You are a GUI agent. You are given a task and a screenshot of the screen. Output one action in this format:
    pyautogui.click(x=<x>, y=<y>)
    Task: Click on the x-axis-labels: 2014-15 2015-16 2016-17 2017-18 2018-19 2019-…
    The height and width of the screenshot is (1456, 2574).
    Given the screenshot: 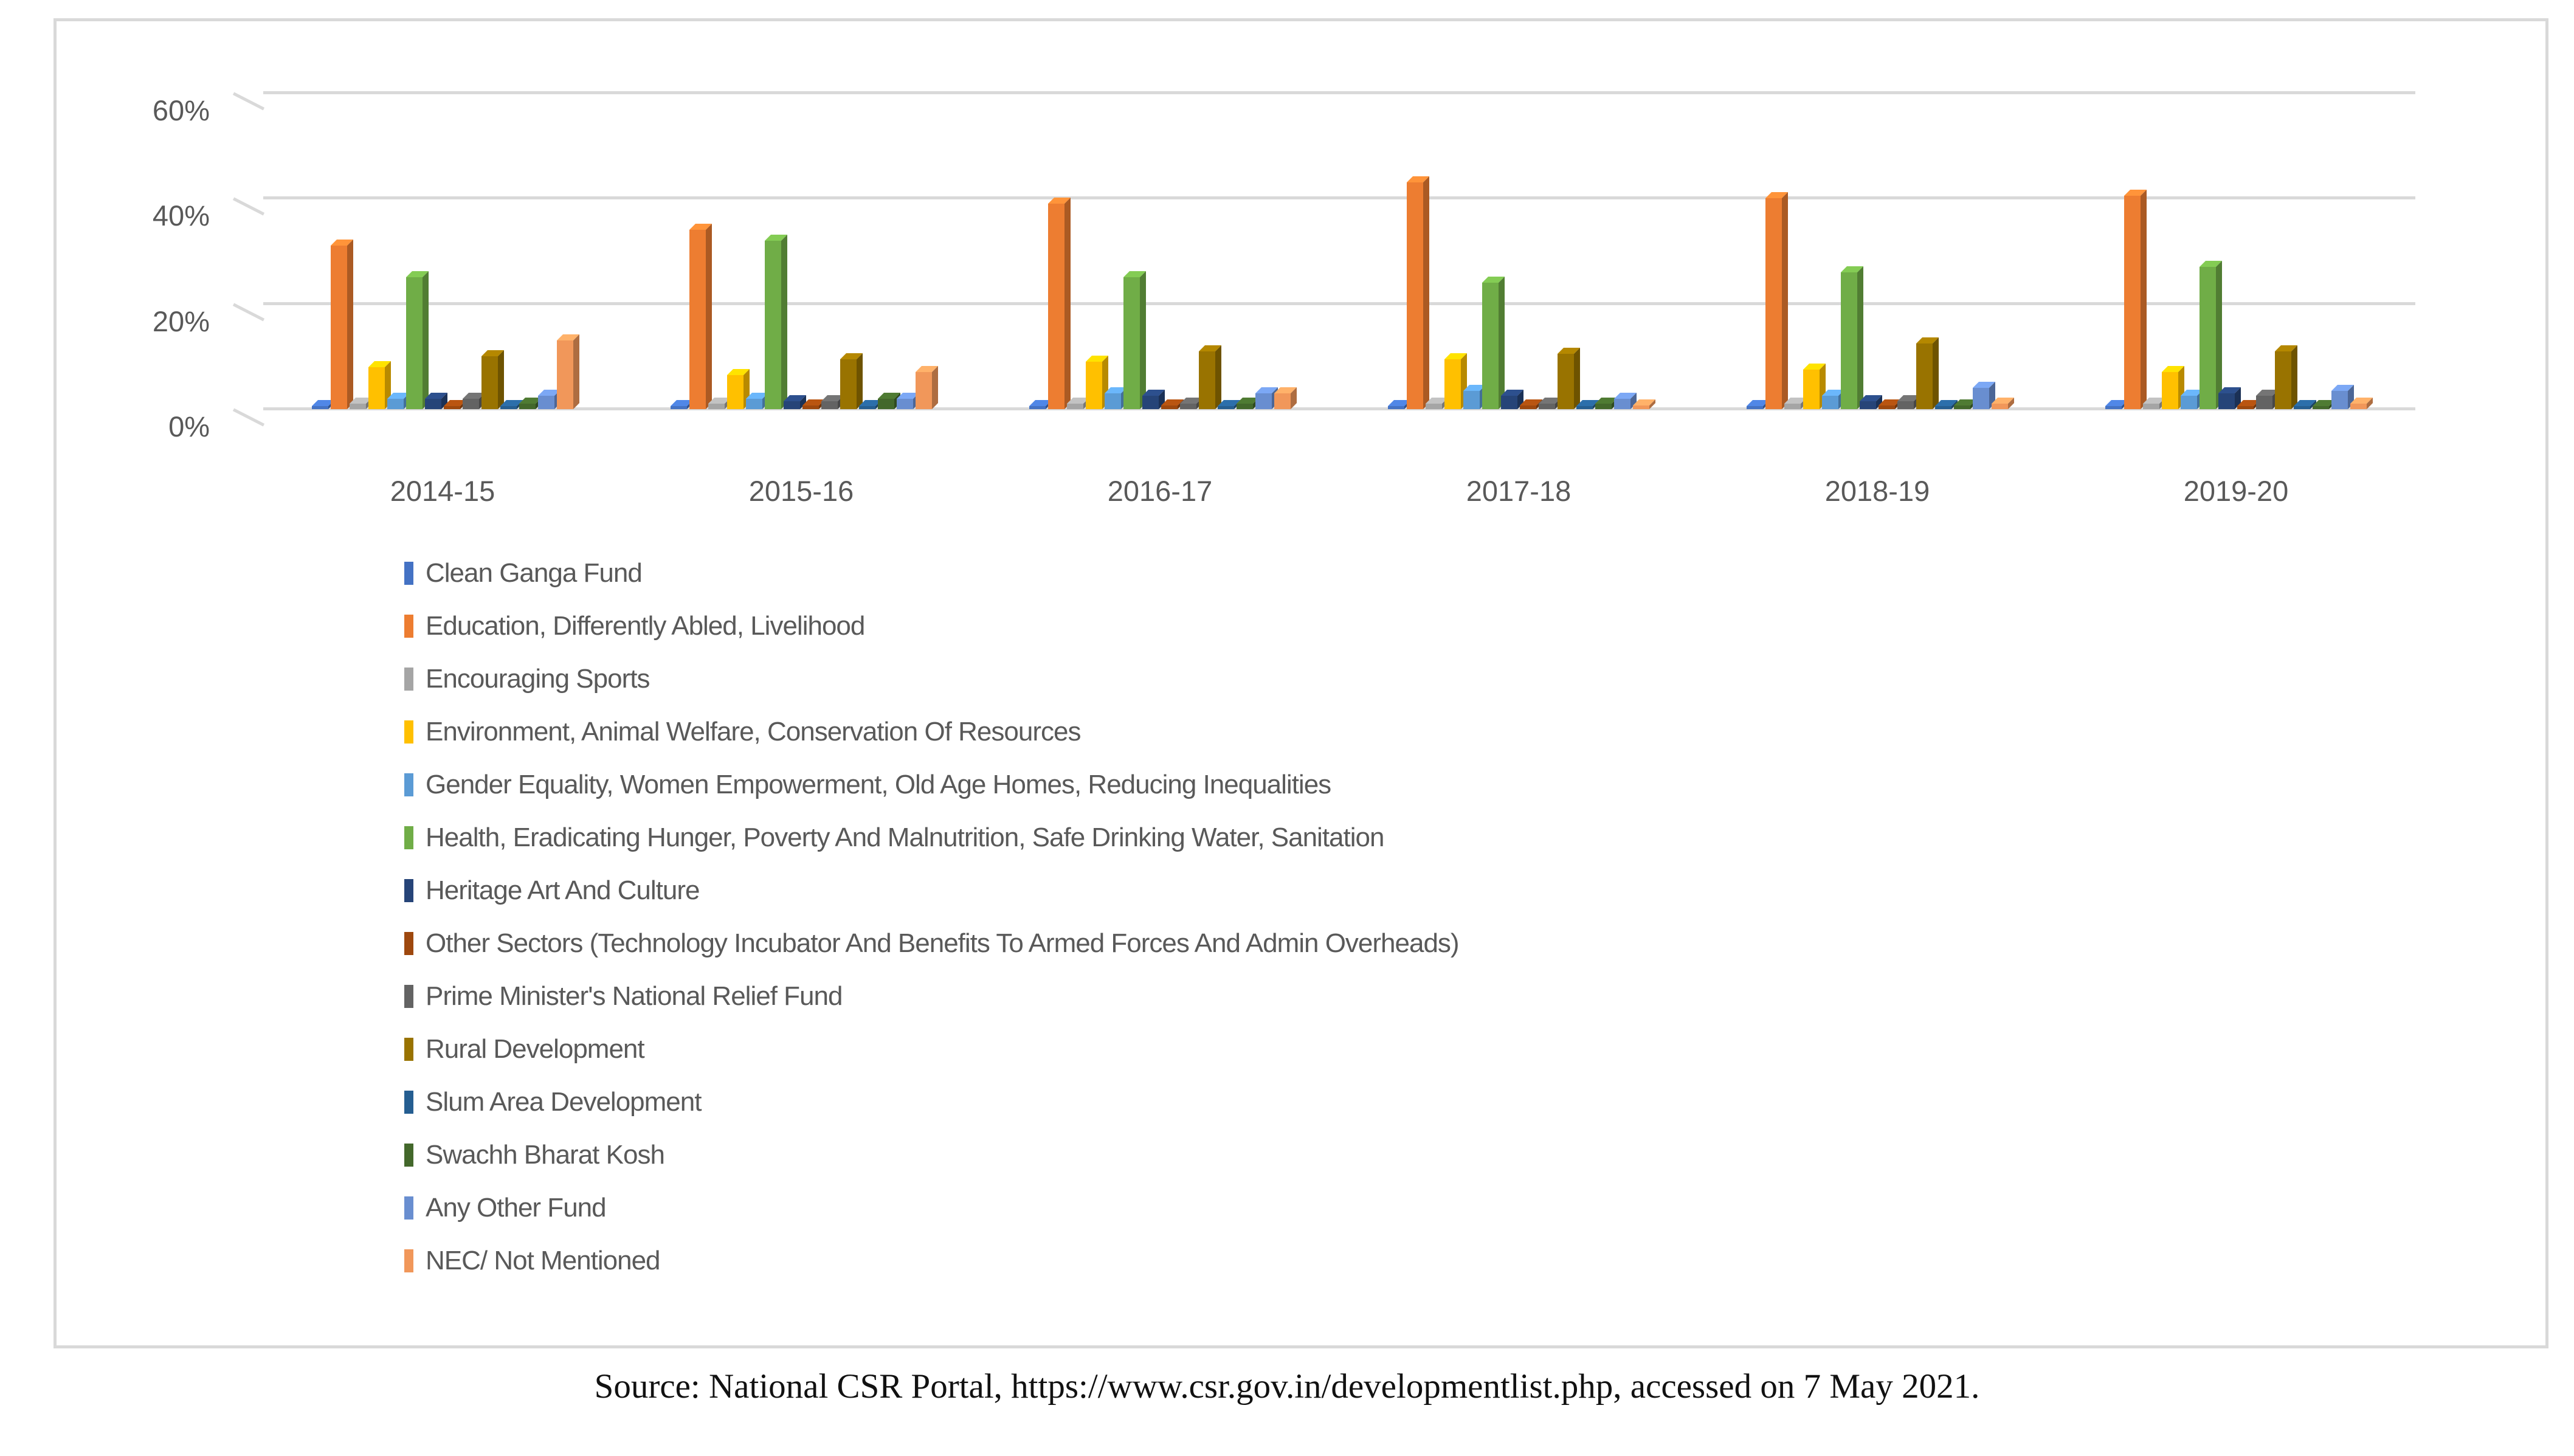 What is the action you would take?
    pyautogui.click(x=1339, y=491)
    